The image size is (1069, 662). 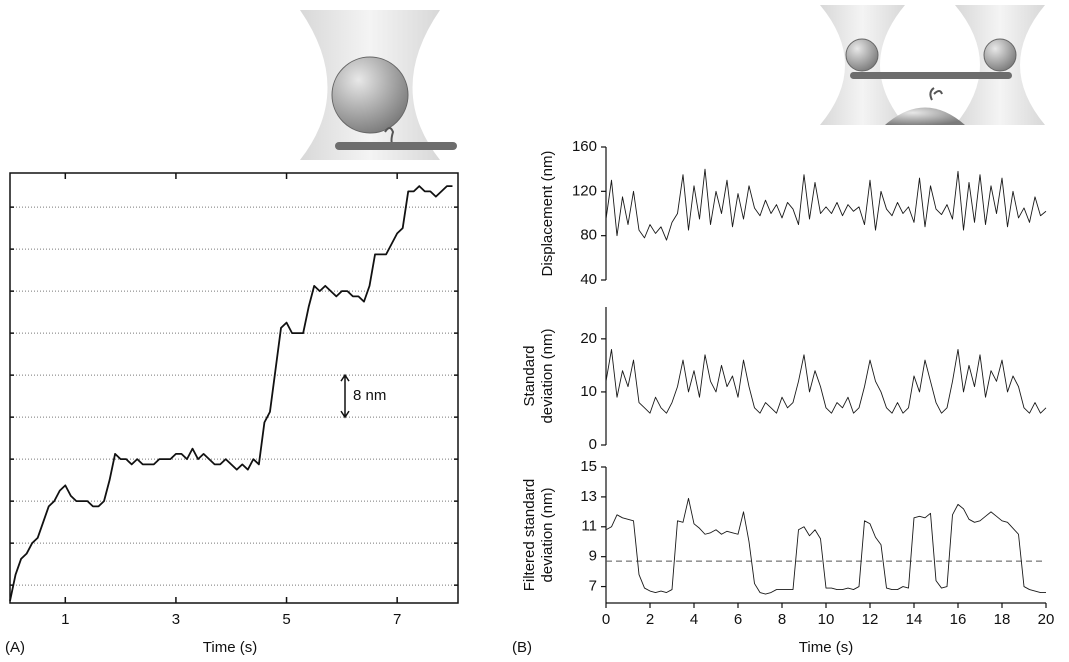 I want to click on x-tick-label: 8, so click(x=782, y=619).